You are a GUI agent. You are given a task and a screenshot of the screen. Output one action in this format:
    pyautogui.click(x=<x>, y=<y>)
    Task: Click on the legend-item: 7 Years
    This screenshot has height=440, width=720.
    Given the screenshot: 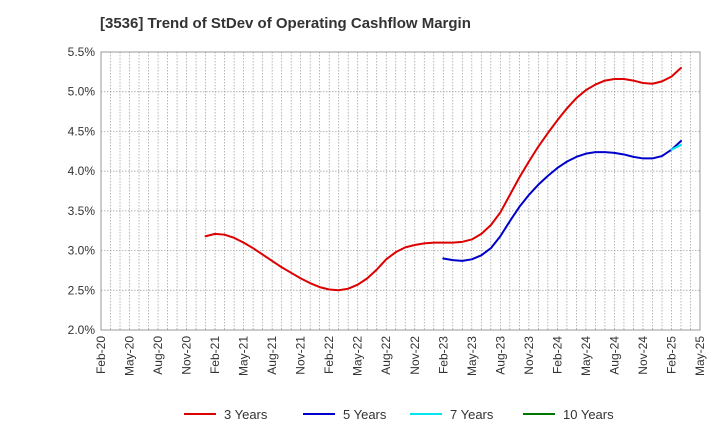 What is the action you would take?
    pyautogui.click(x=452, y=414)
    